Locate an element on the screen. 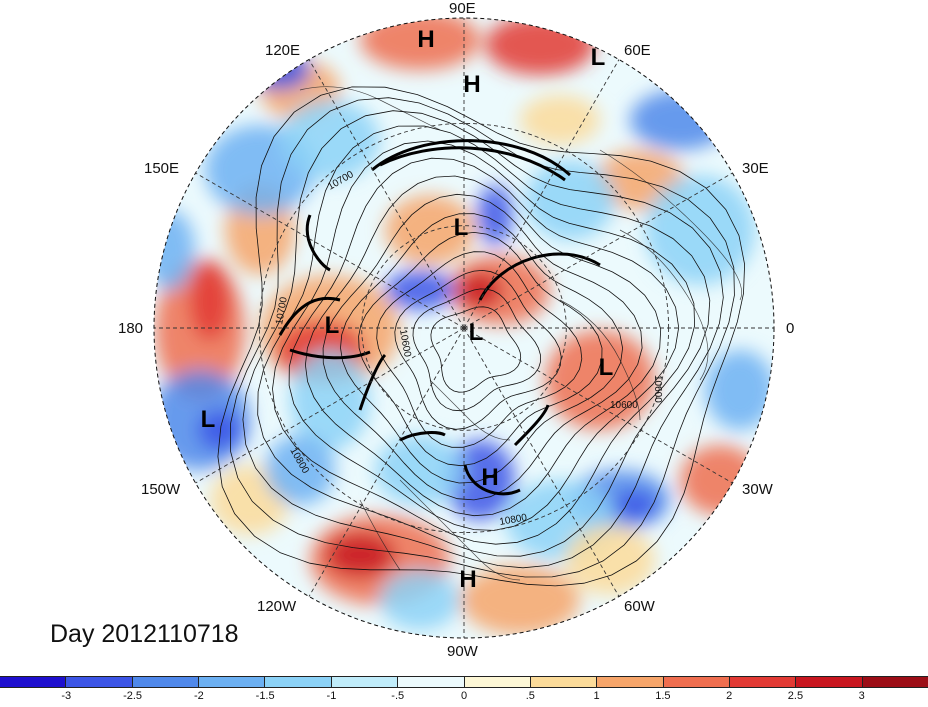  colorbar is located at coordinates (464, 682).